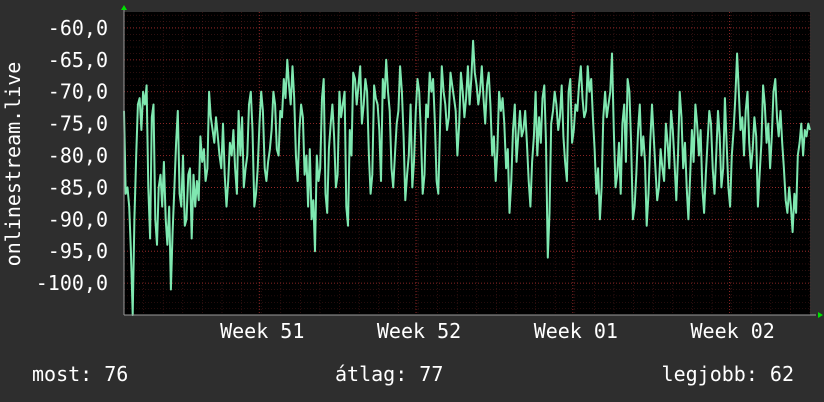 Image resolution: width=824 pixels, height=402 pixels. What do you see at coordinates (78, 124) in the screenshot?
I see `y-tick-label: -75,0` at bounding box center [78, 124].